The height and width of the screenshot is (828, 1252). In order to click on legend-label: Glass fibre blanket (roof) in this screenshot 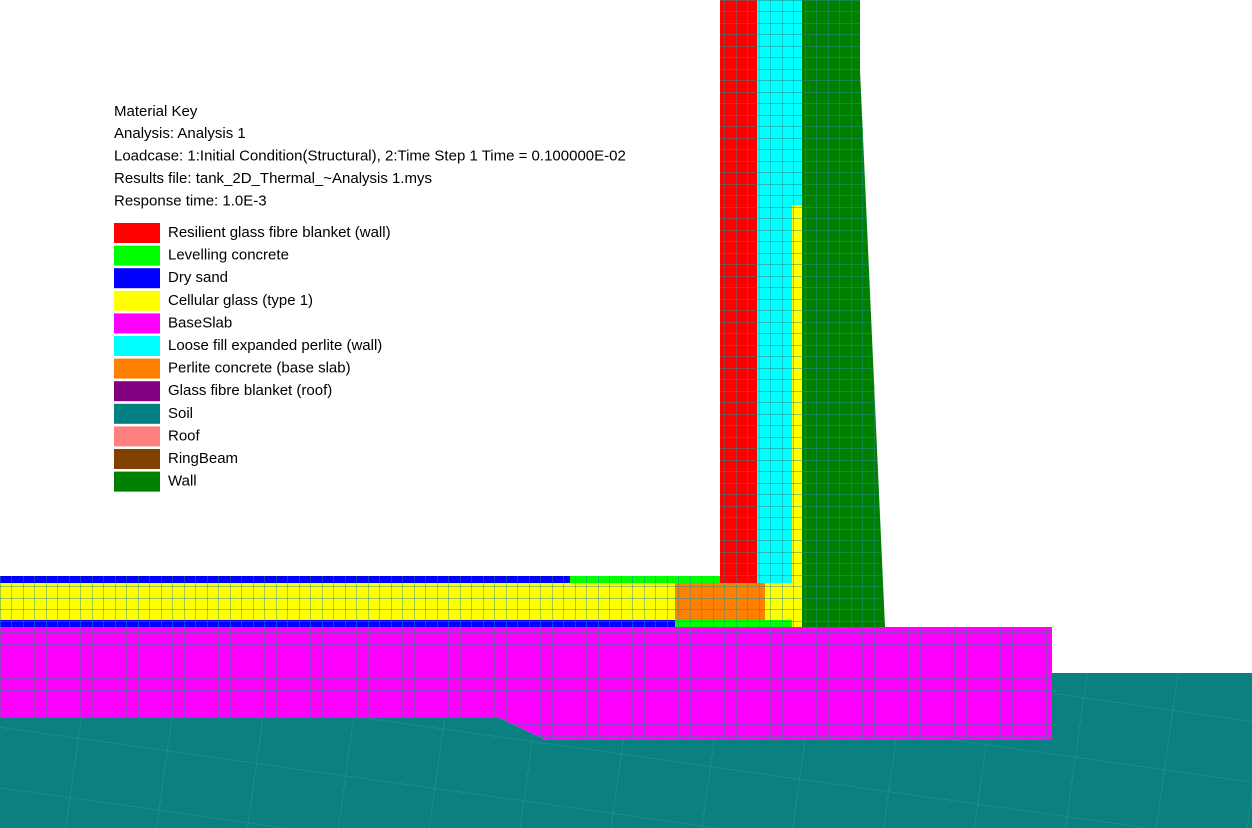, I will do `click(250, 390)`.